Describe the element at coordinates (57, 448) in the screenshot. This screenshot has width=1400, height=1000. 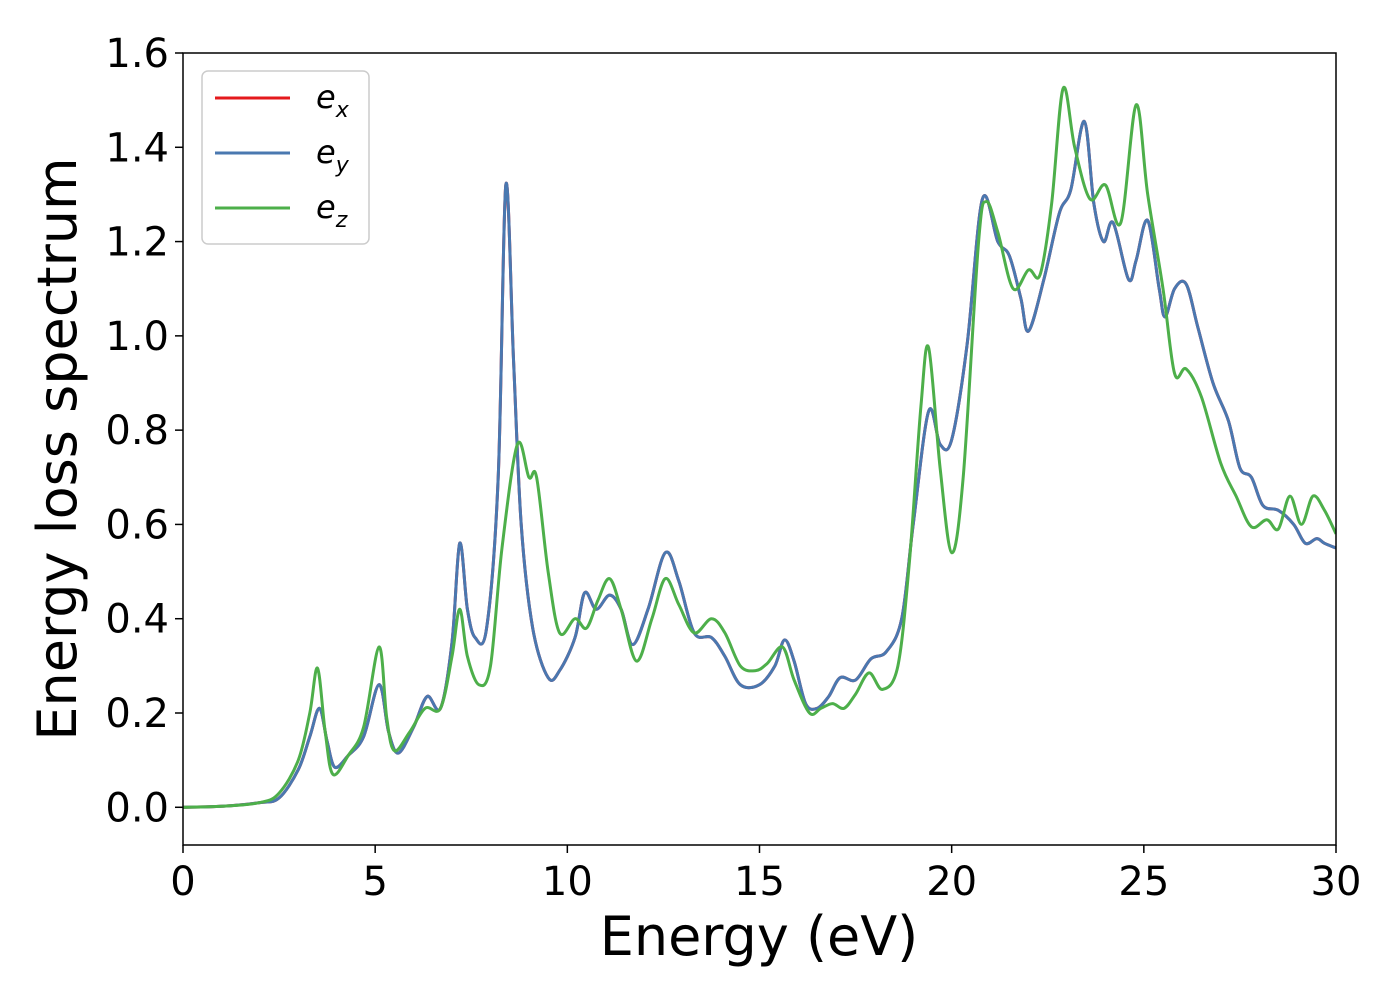
I see `y-axis-title: Energy loss spectrum` at that location.